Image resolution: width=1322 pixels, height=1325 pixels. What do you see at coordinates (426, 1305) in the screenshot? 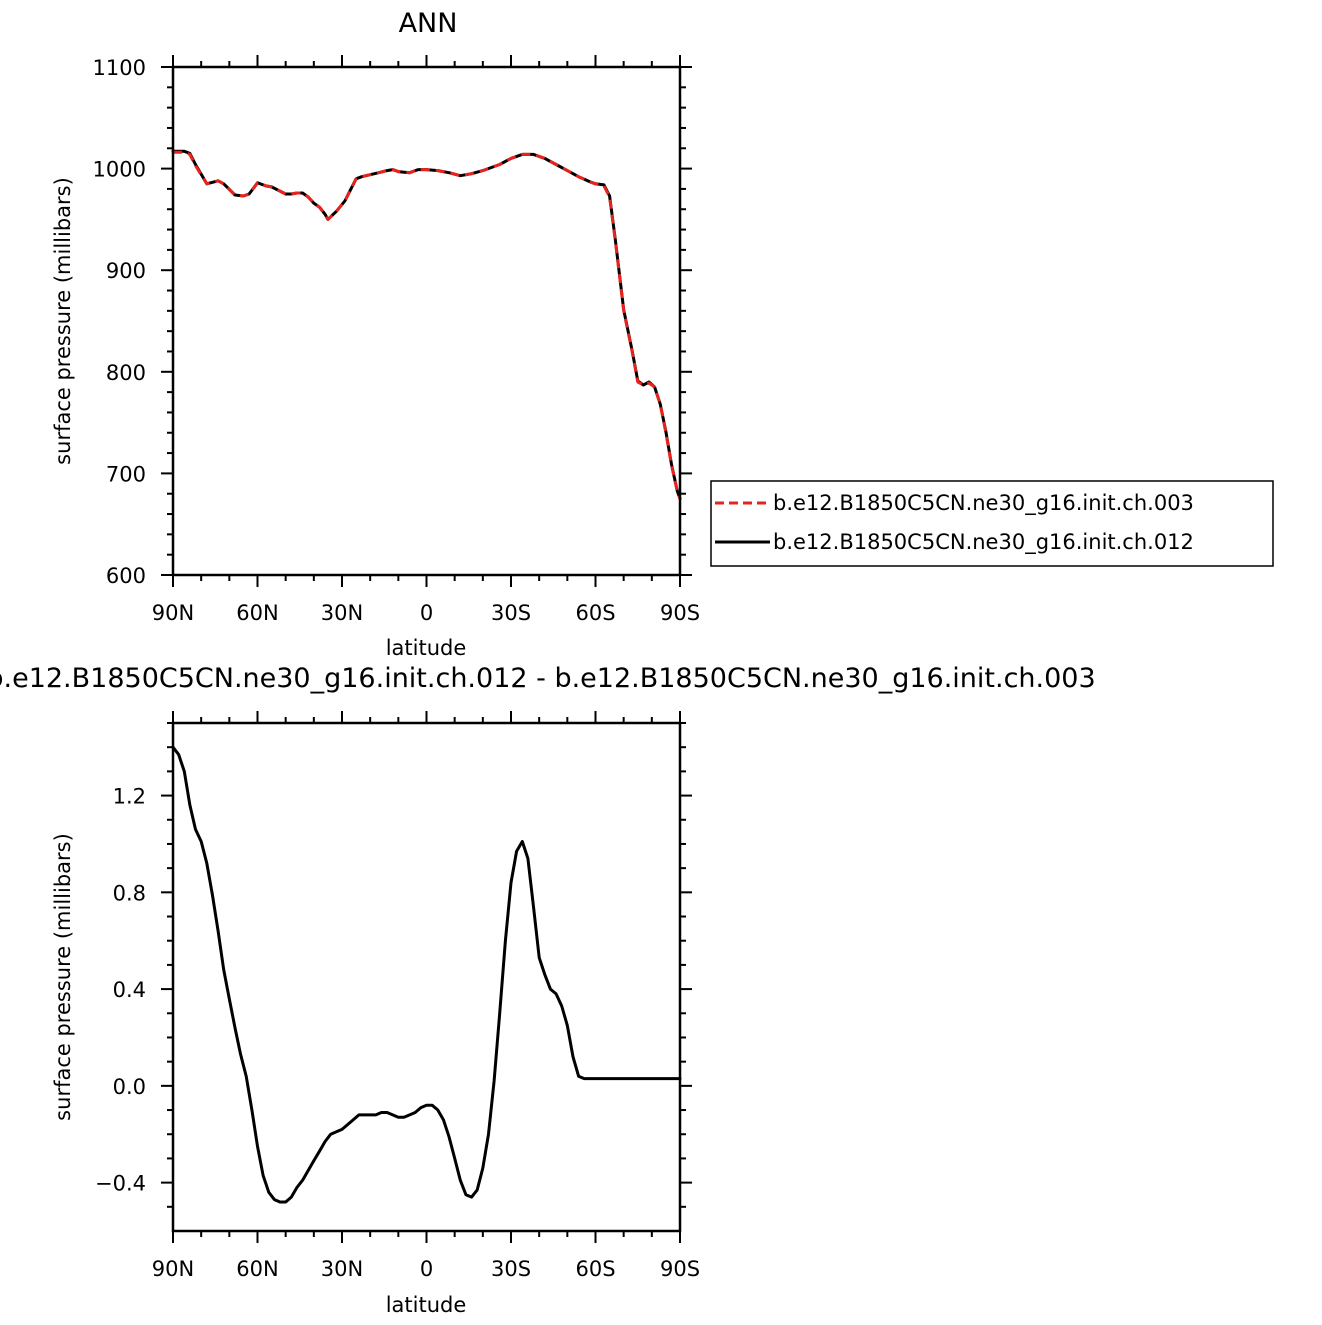
I see `bottom-x-axis-label: latitude` at bounding box center [426, 1305].